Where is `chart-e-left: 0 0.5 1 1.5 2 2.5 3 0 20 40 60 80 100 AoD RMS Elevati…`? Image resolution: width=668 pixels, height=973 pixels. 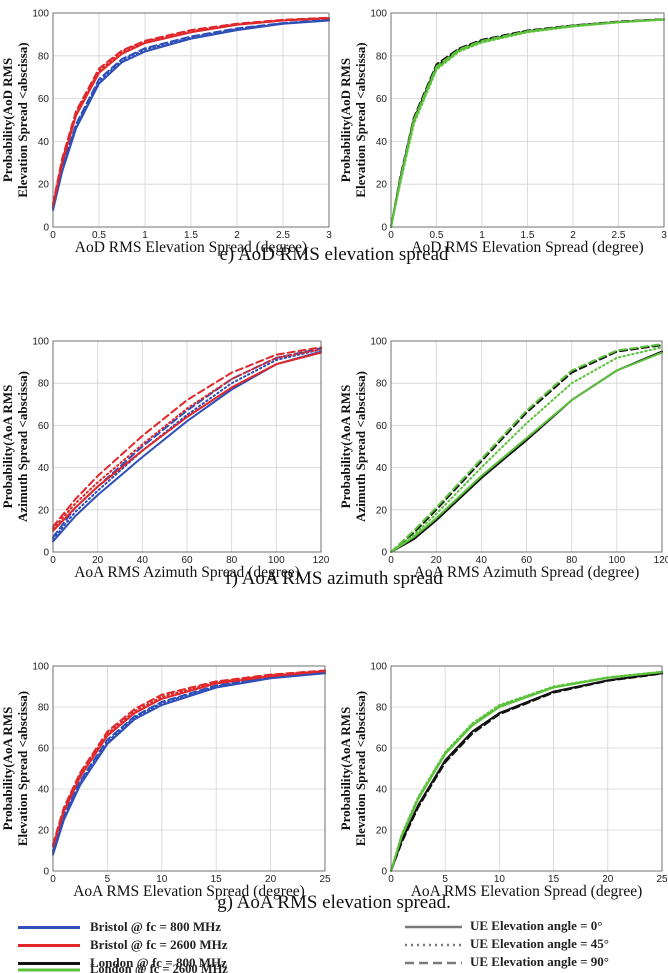 chart-e-left: 0 0.5 1 1.5 2 2.5 3 0 20 40 60 80 100 AoD RMS Elevati… is located at coordinates (166, 133).